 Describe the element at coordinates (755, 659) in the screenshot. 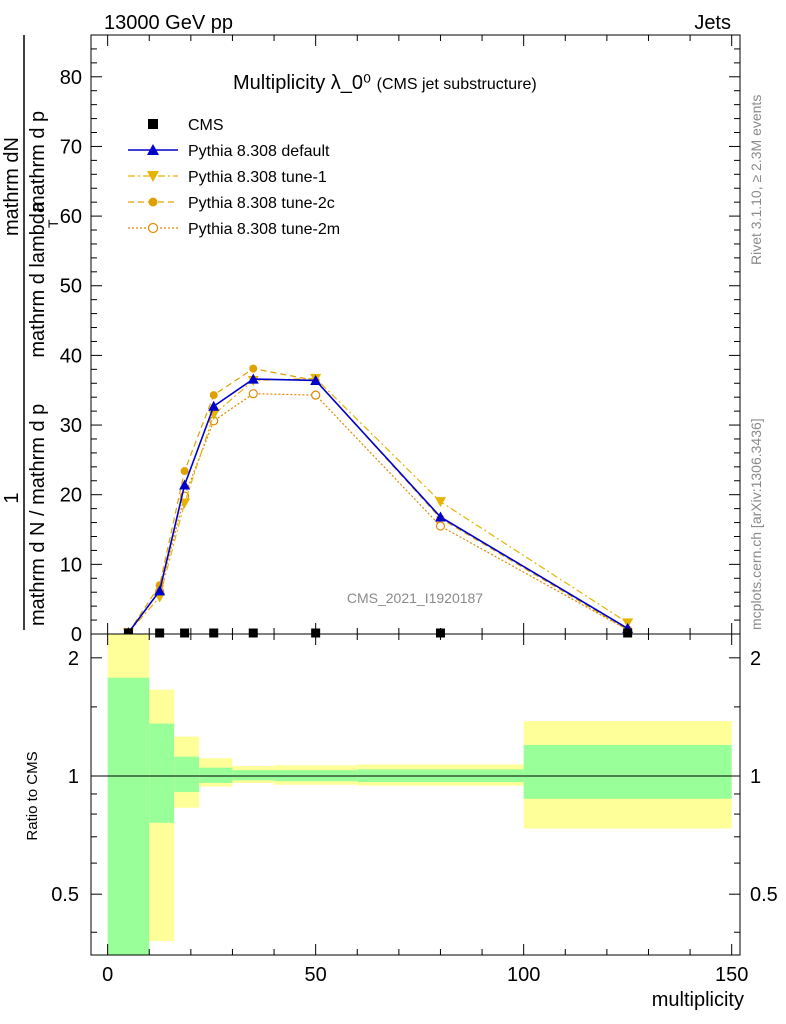

I see `ratio-y-tick-label-right: 2` at that location.